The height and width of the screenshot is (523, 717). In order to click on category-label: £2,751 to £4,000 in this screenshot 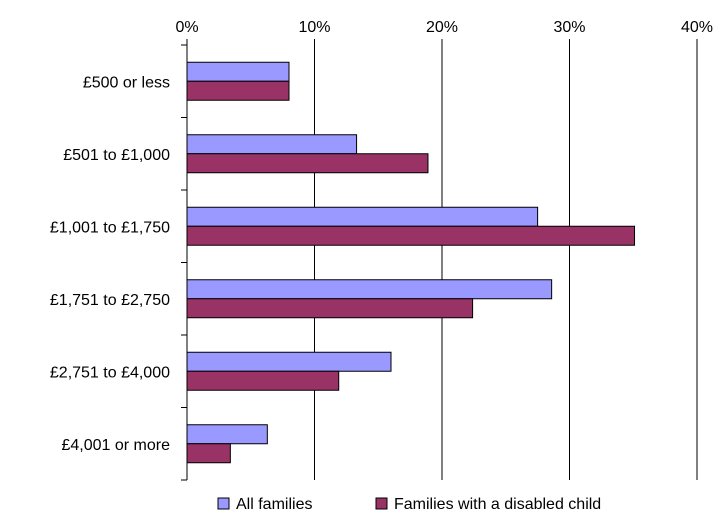, I will do `click(110, 372)`.